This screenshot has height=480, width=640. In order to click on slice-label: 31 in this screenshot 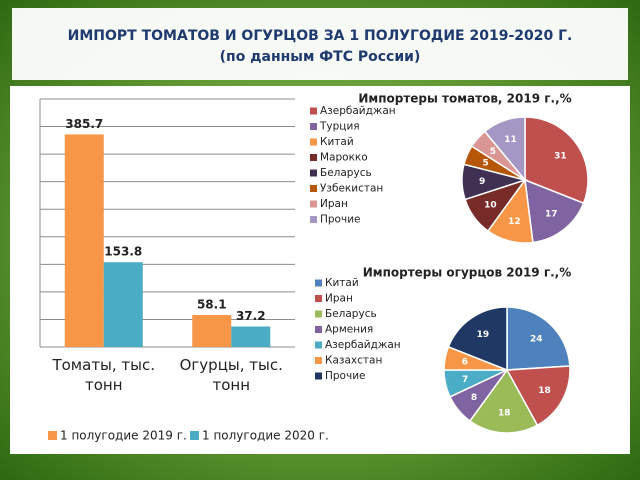, I will do `click(560, 156)`.